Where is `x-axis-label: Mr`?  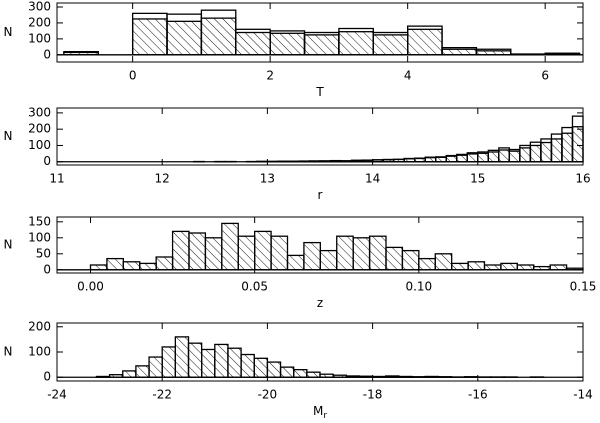
x-axis-label: Mr is located at coordinates (320, 412).